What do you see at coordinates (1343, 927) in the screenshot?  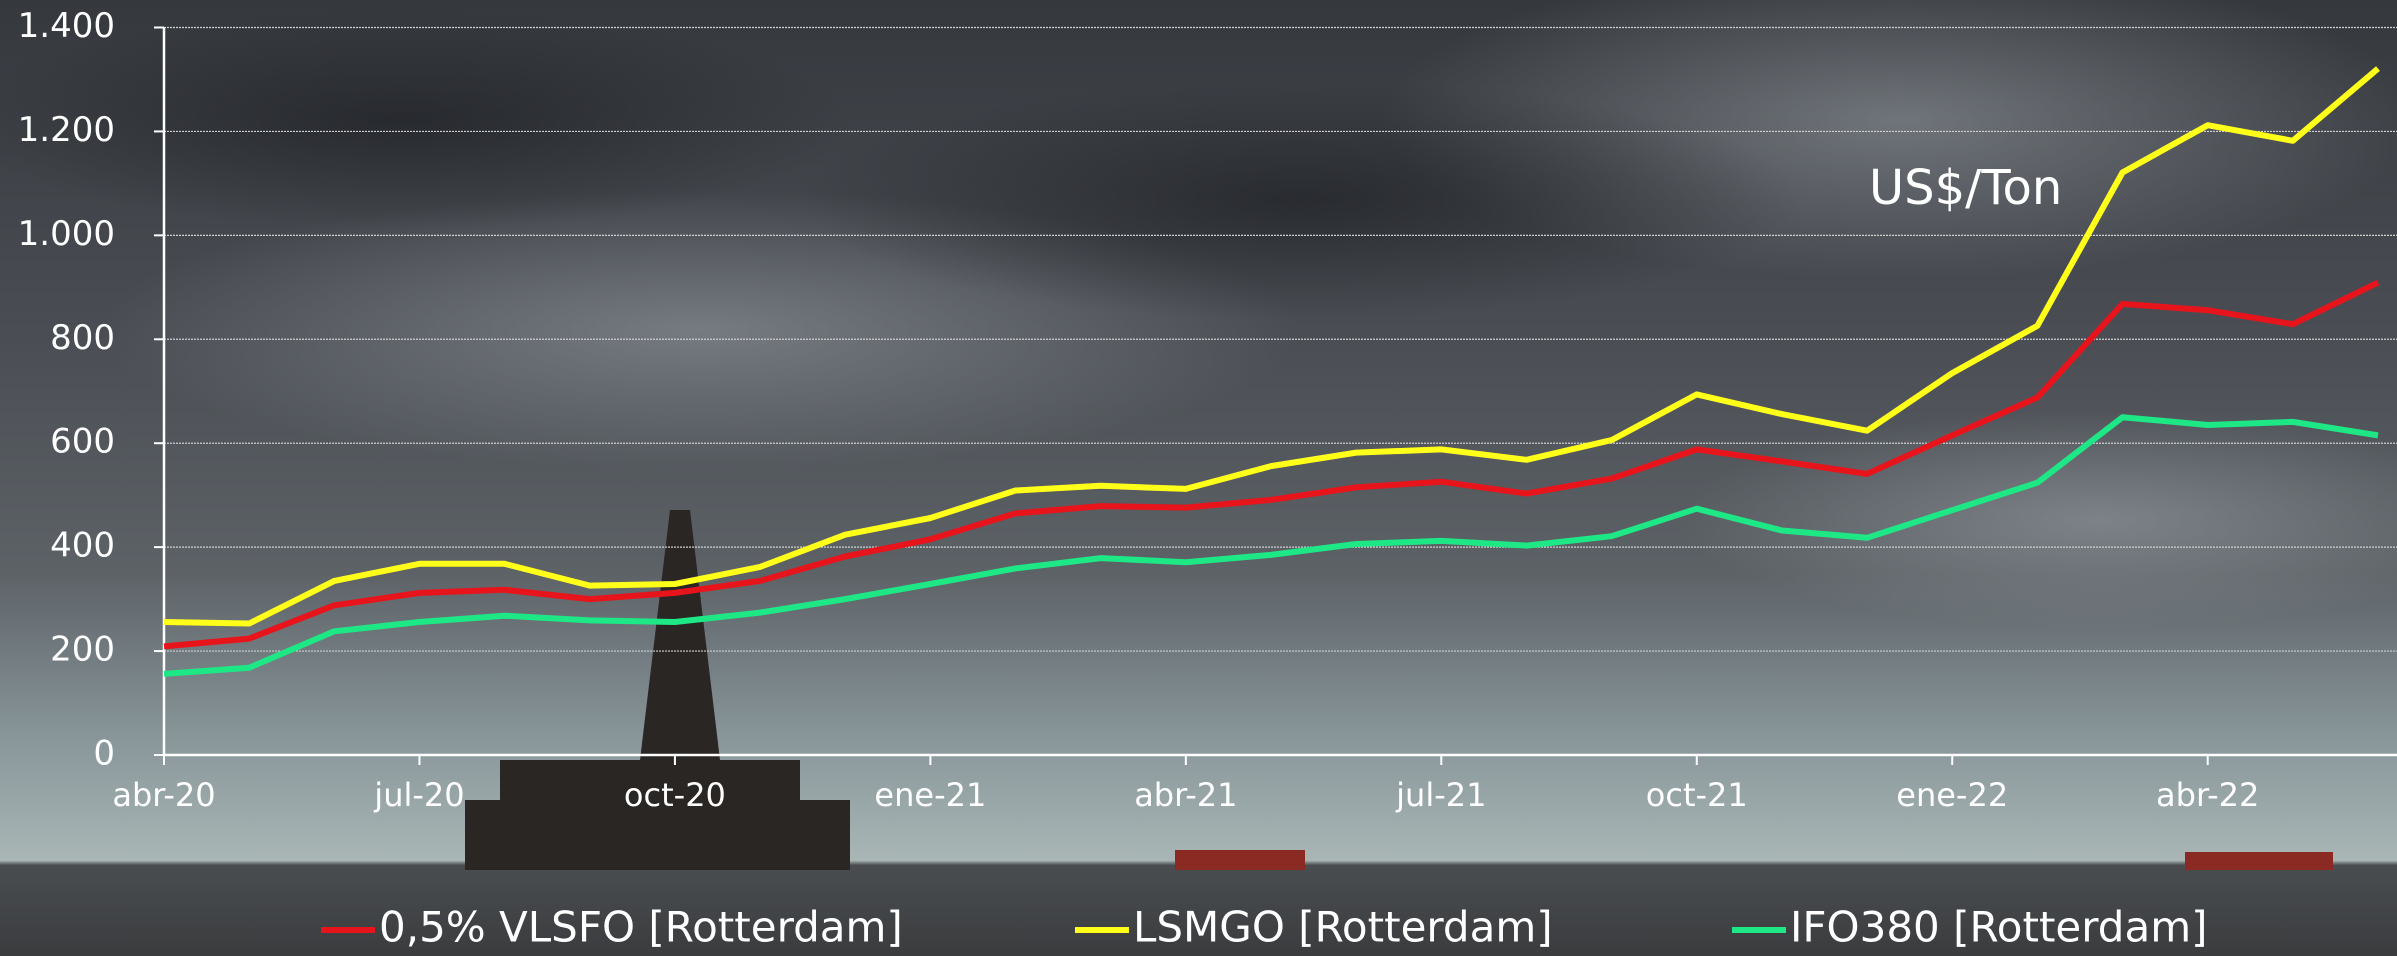 I see `legend-label: LSMGO [Rotterdam]` at bounding box center [1343, 927].